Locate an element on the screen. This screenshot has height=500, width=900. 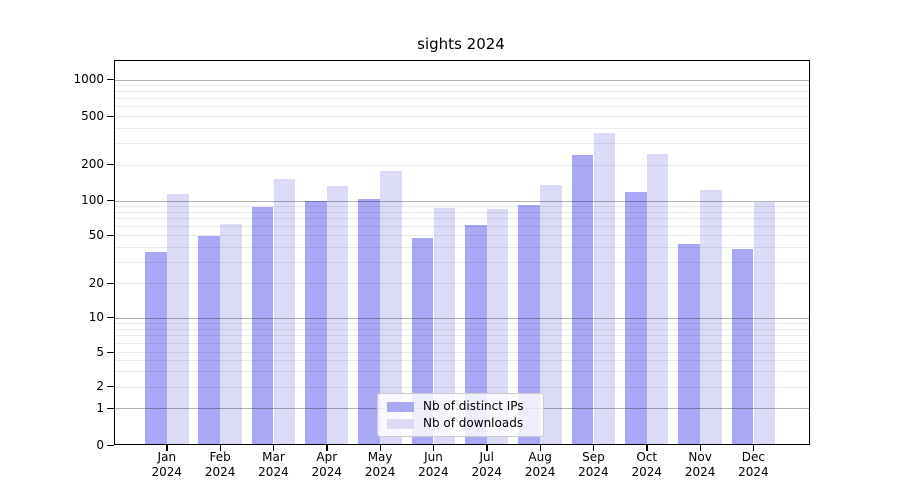
y-tick-label-20: 20 is located at coordinates (96, 282).